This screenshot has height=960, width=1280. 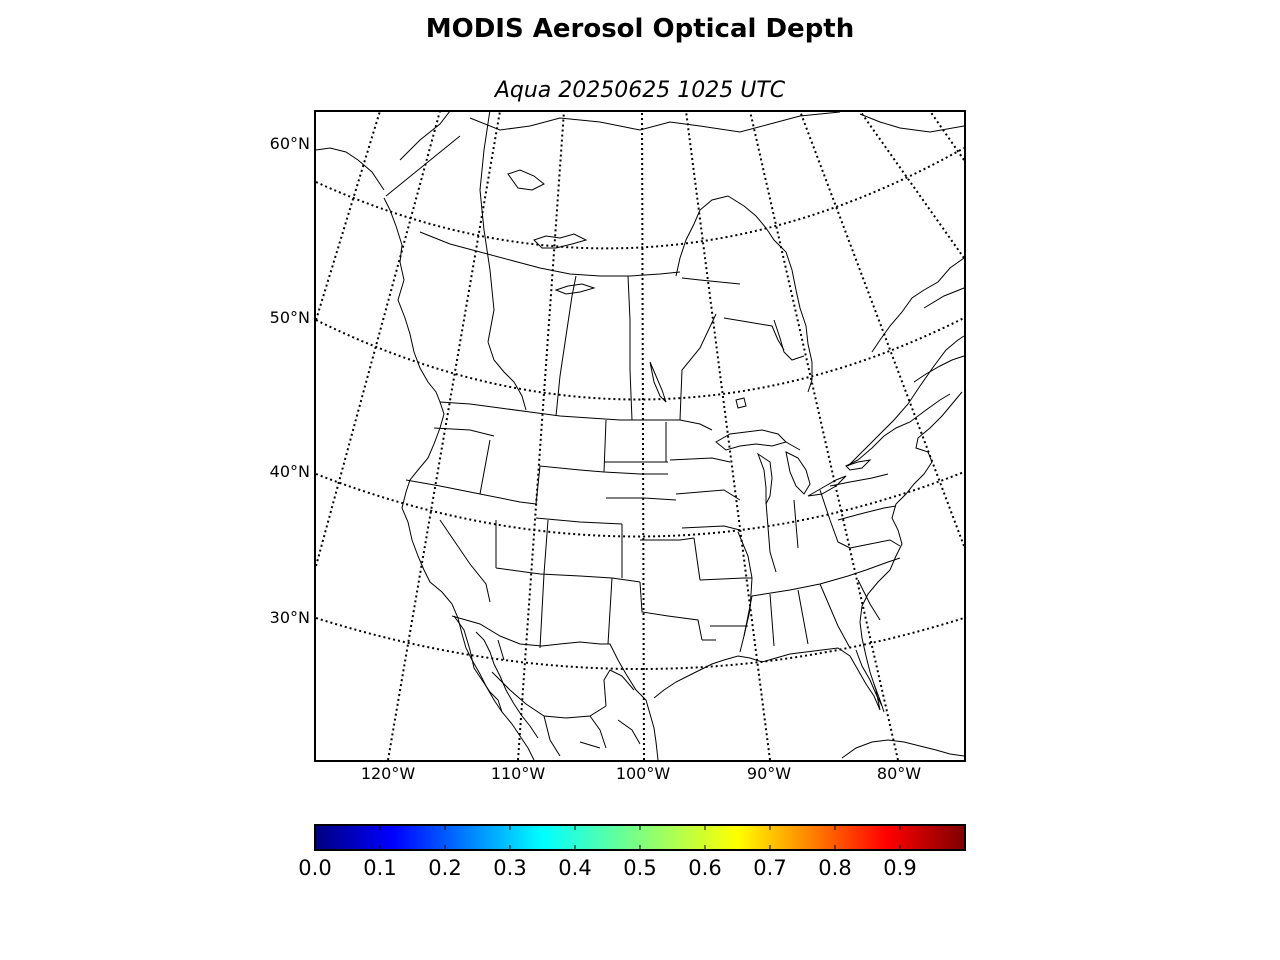 What do you see at coordinates (770, 868) in the screenshot?
I see `colorbar-tick-label: 0.7` at bounding box center [770, 868].